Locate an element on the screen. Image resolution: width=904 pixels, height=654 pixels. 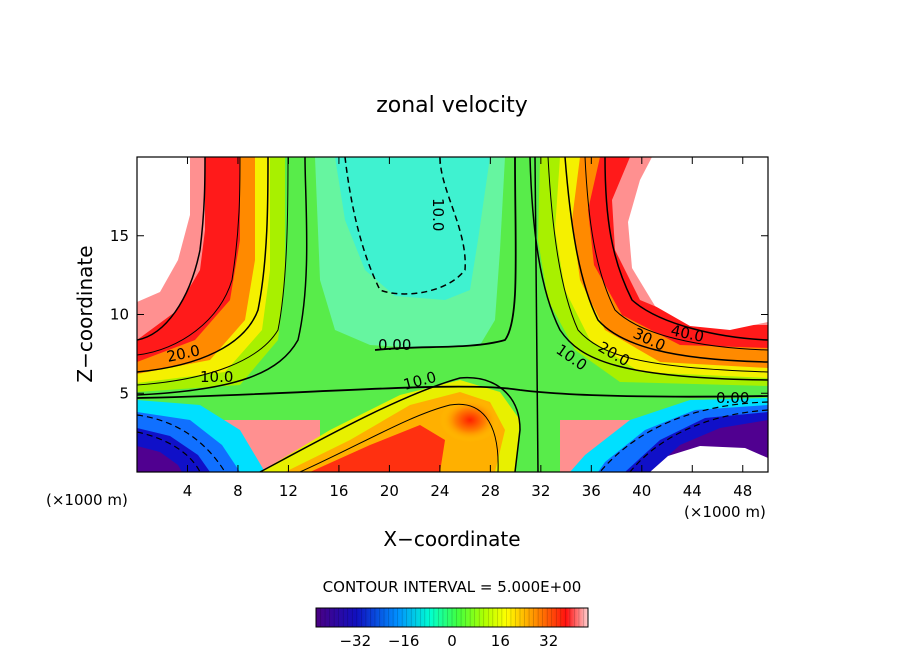
x-tick-label-48: 48 is located at coordinates (742, 491).